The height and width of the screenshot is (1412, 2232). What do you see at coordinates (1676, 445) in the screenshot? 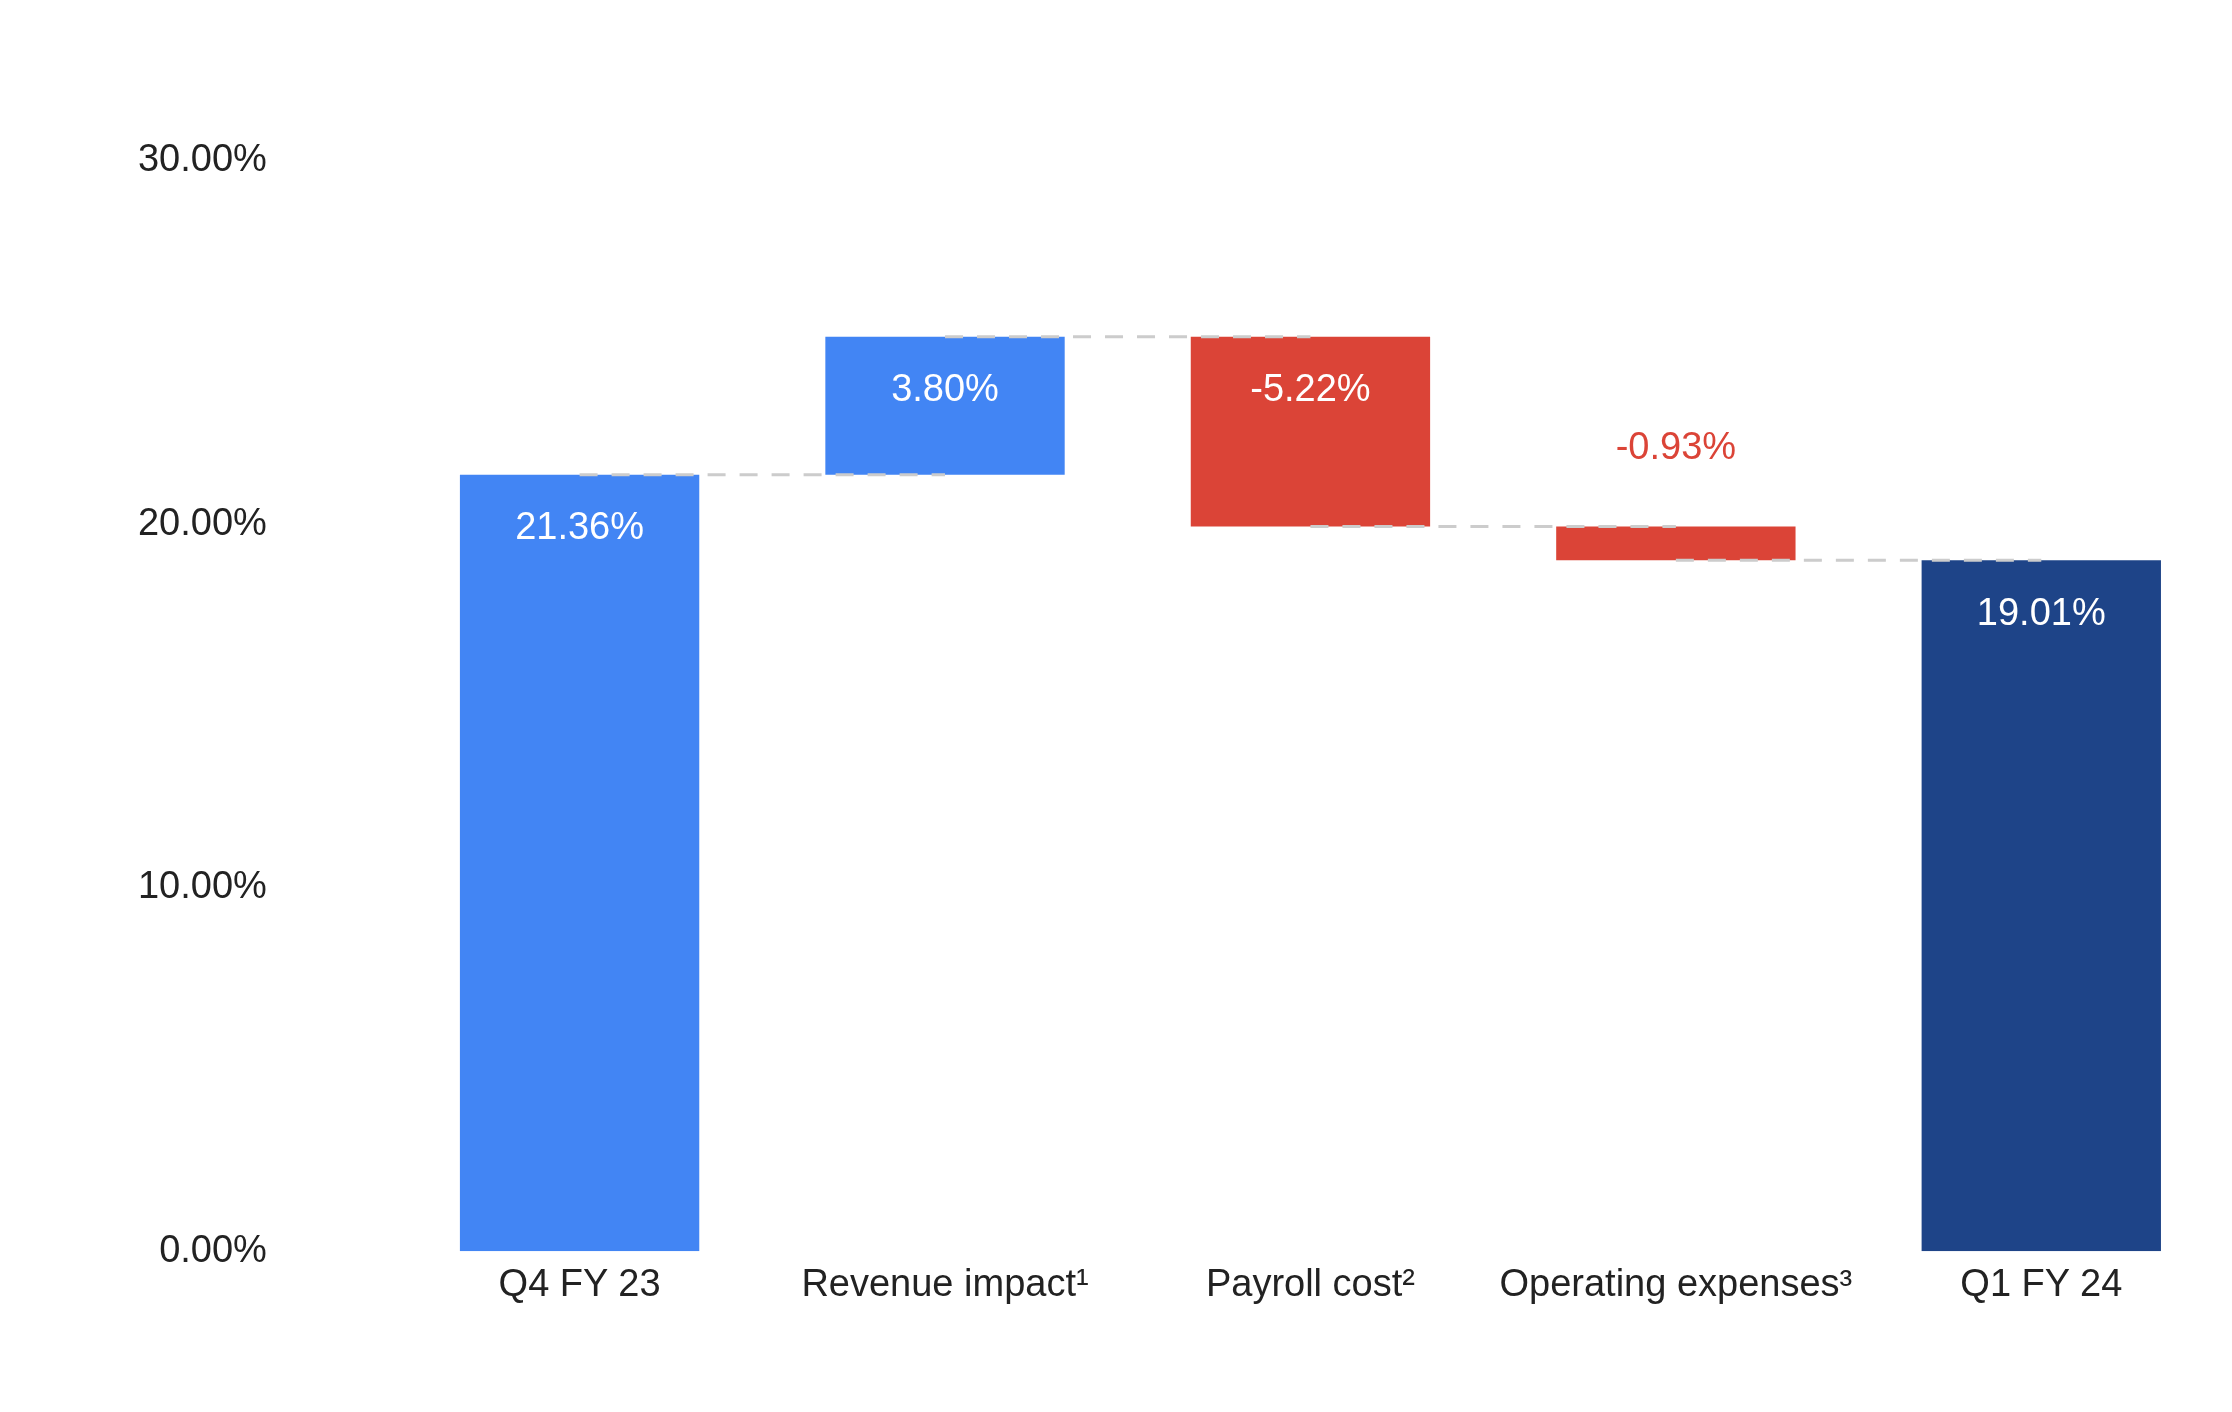
I see `data-label: -0.93%` at bounding box center [1676, 445].